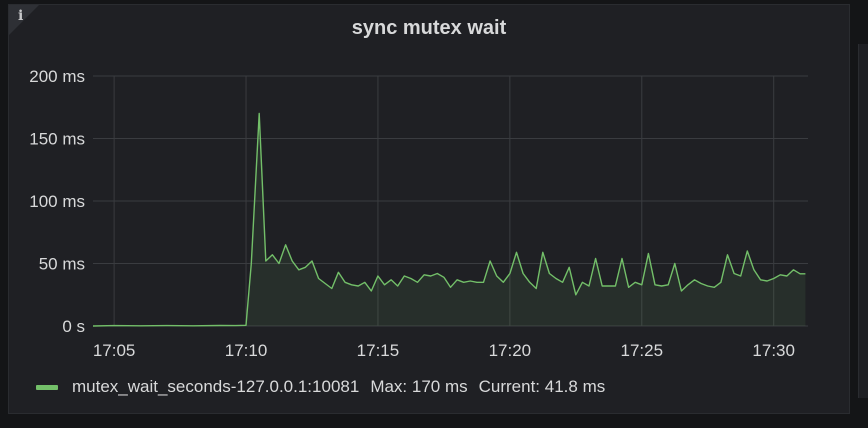 The height and width of the screenshot is (428, 868). I want to click on x-tick-label: 17:25, so click(642, 350).